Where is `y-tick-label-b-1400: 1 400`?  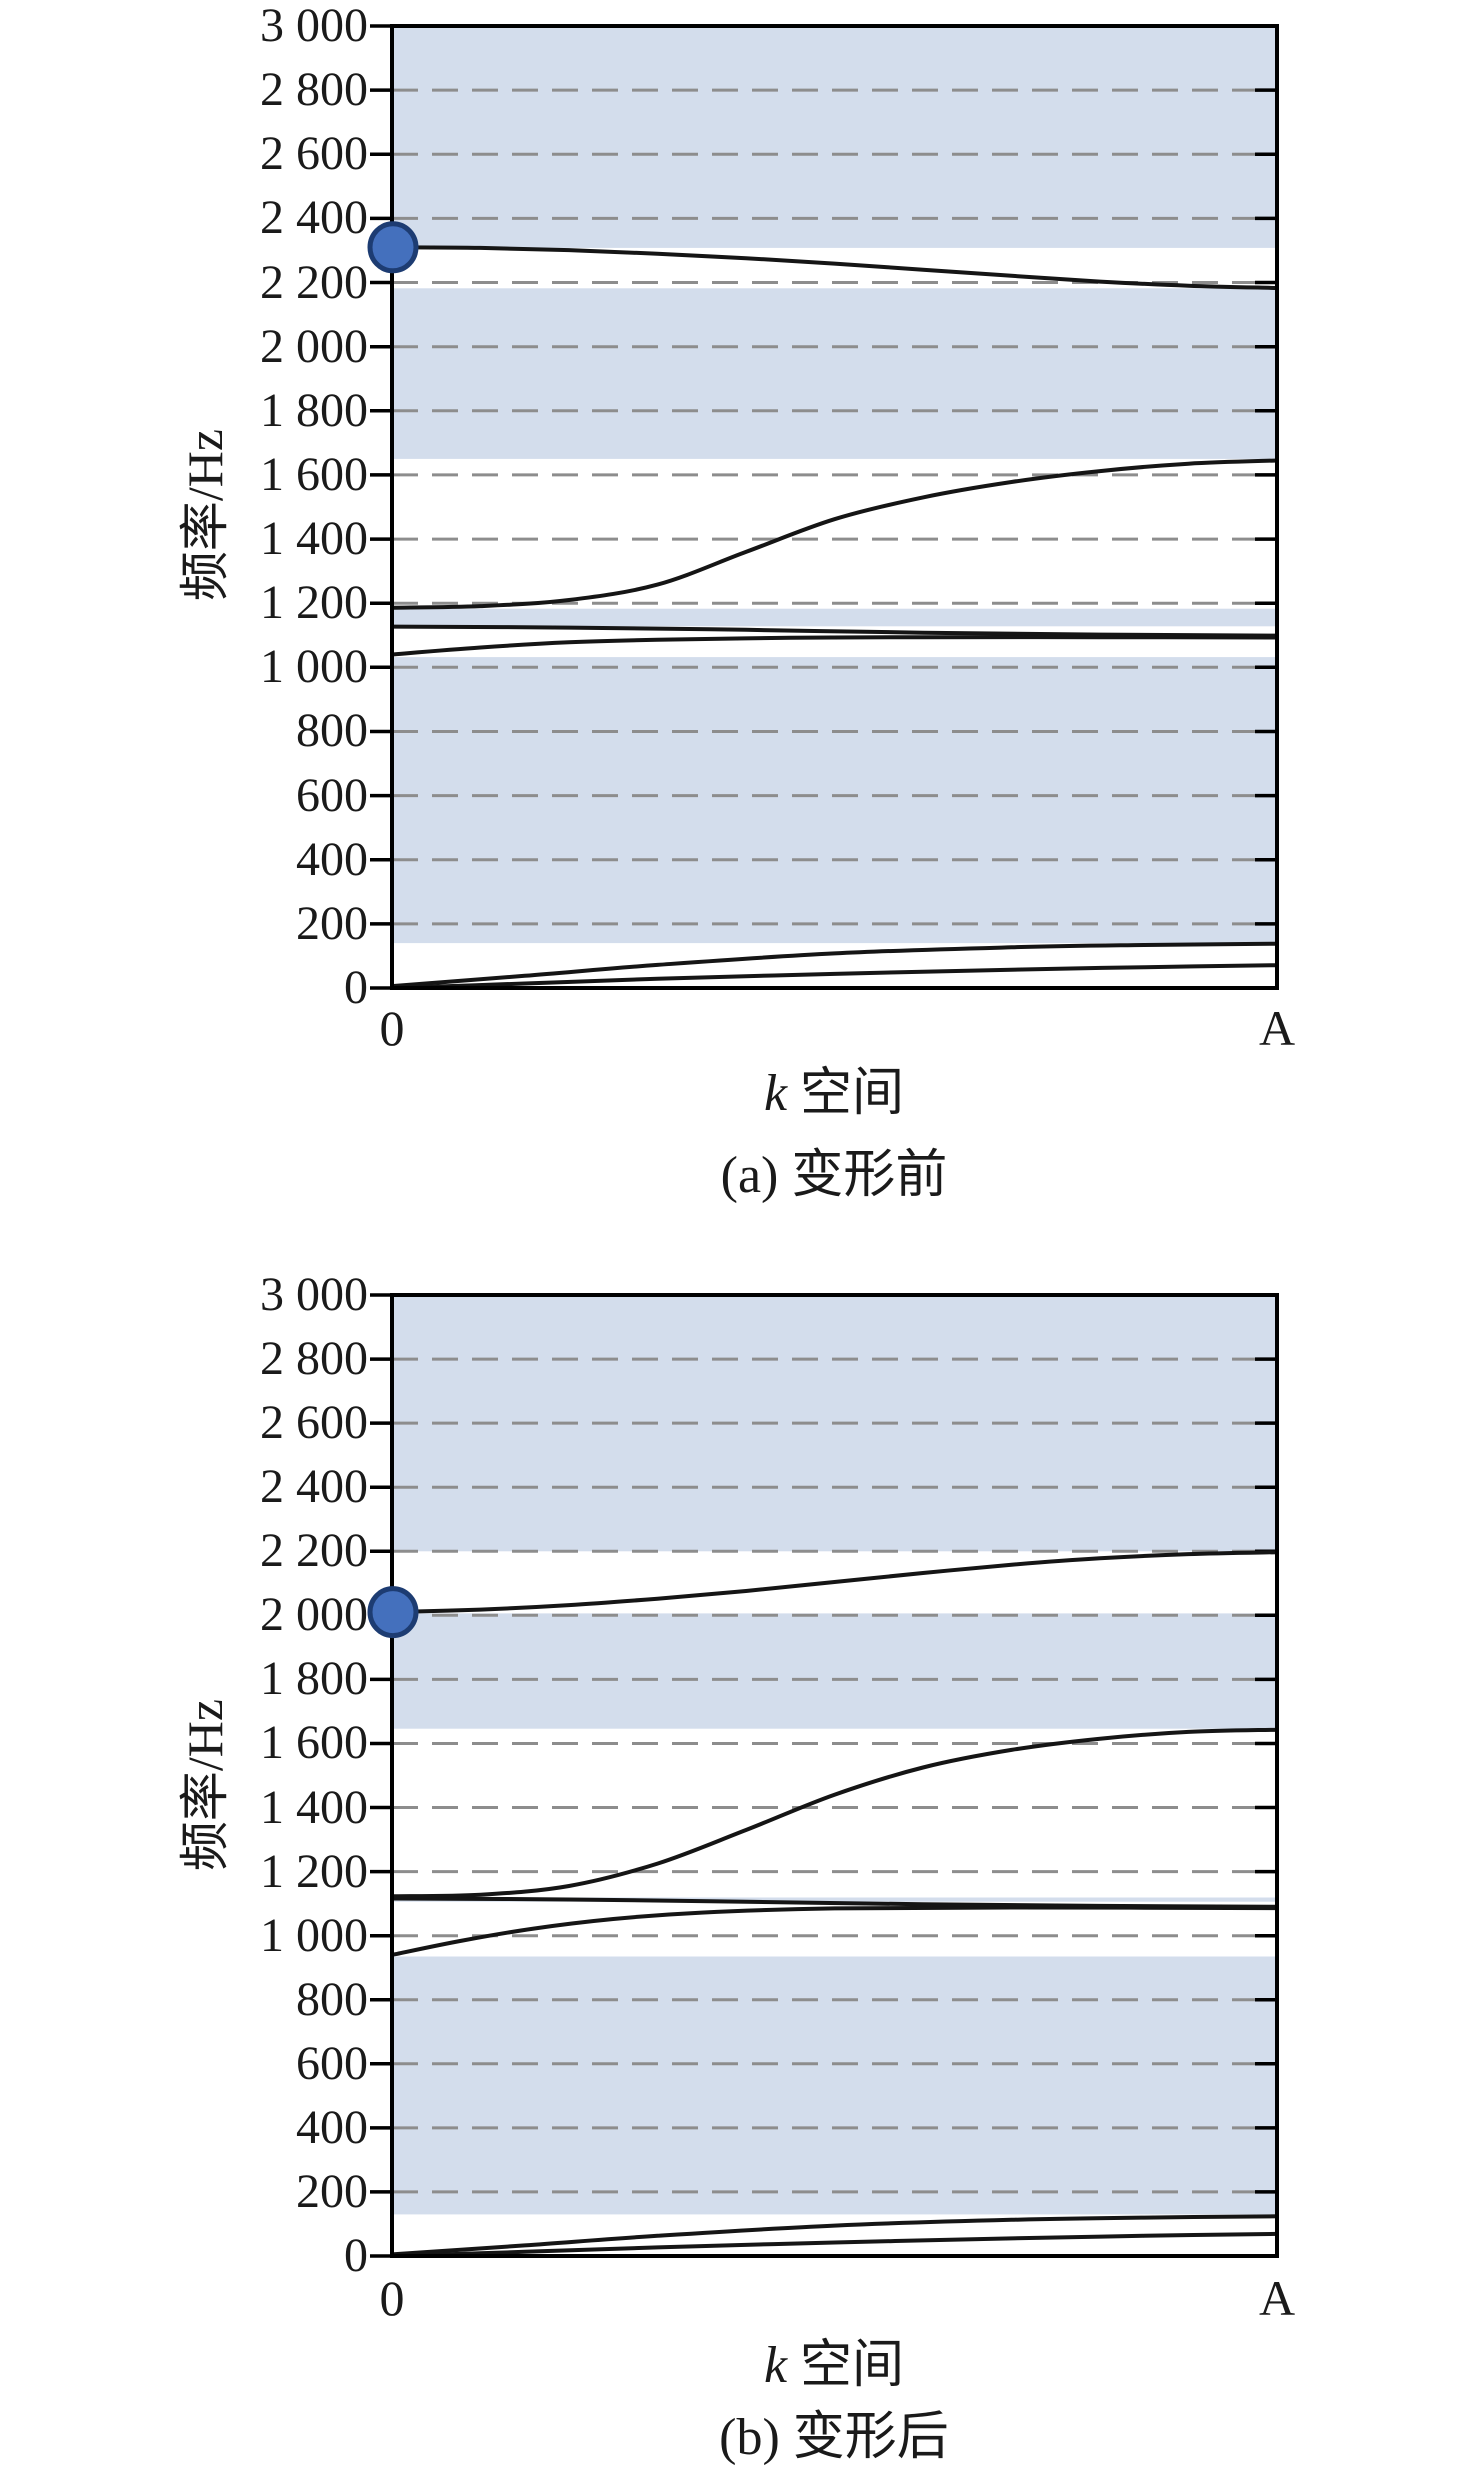 y-tick-label-b-1400: 1 400 is located at coordinates (314, 1807).